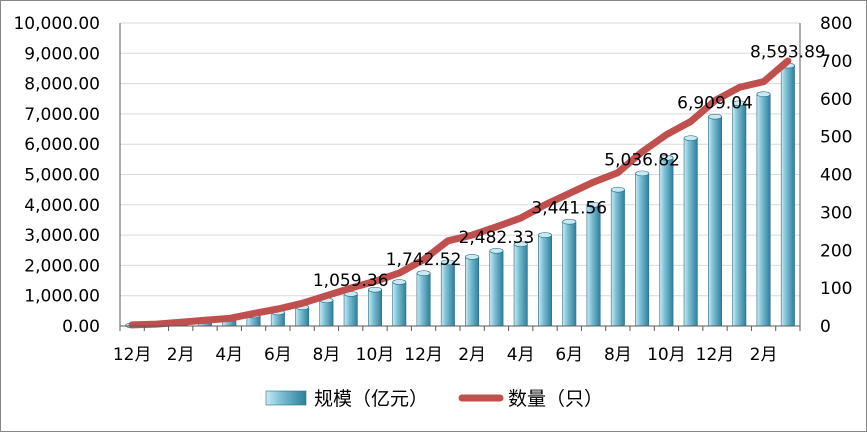  What do you see at coordinates (642, 160) in the screenshot?
I see `bar-data-label: 5,036.82` at bounding box center [642, 160].